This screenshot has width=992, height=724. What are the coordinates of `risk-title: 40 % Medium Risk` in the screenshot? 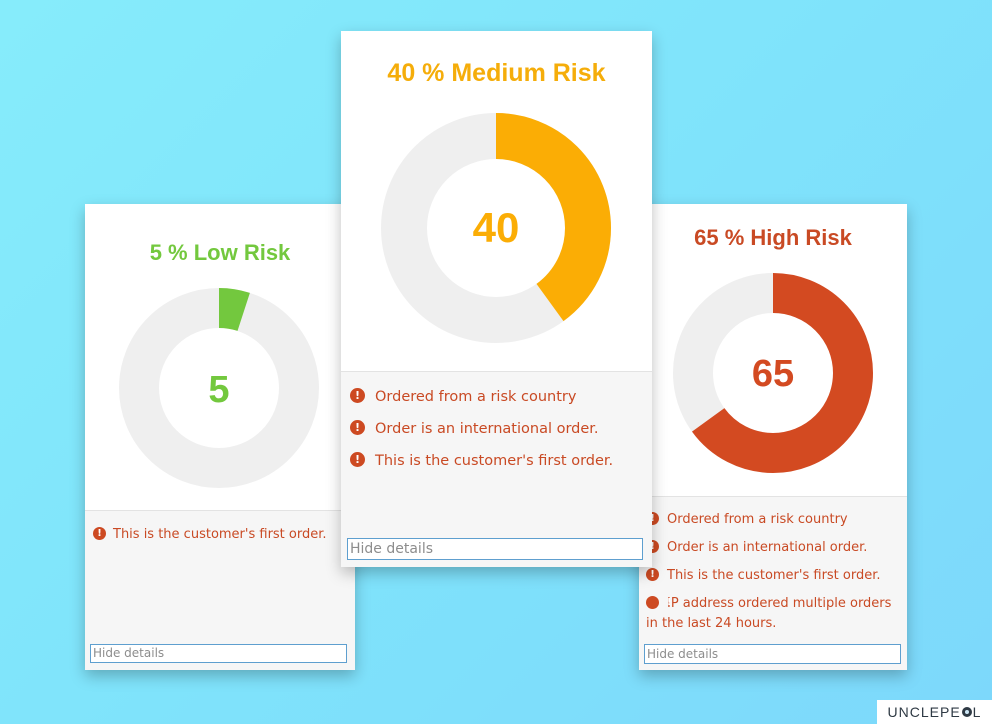 It's located at (496, 73).